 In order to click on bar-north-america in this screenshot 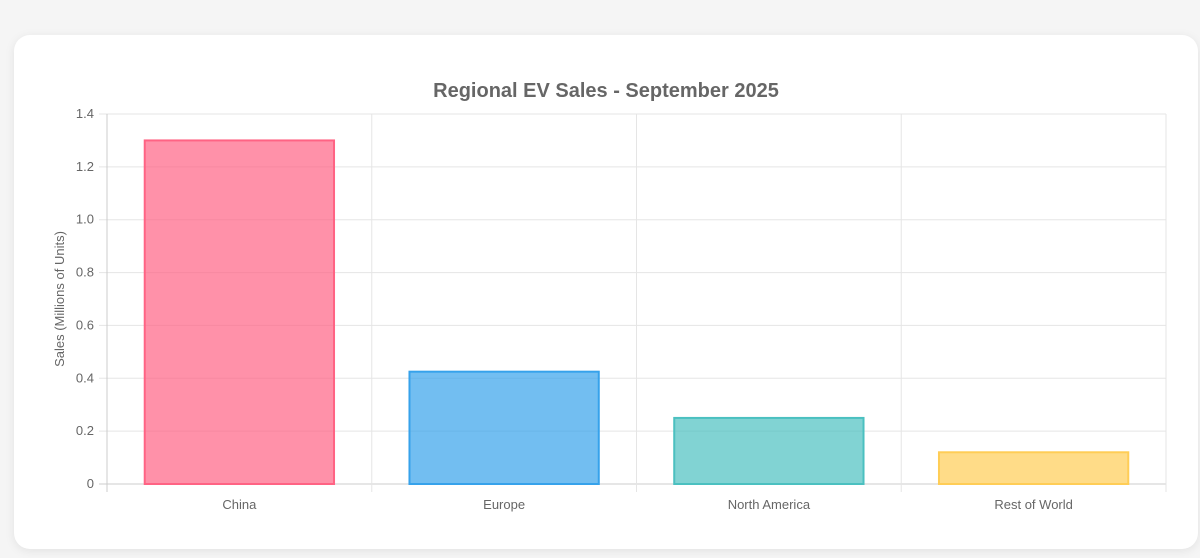, I will do `click(769, 450)`.